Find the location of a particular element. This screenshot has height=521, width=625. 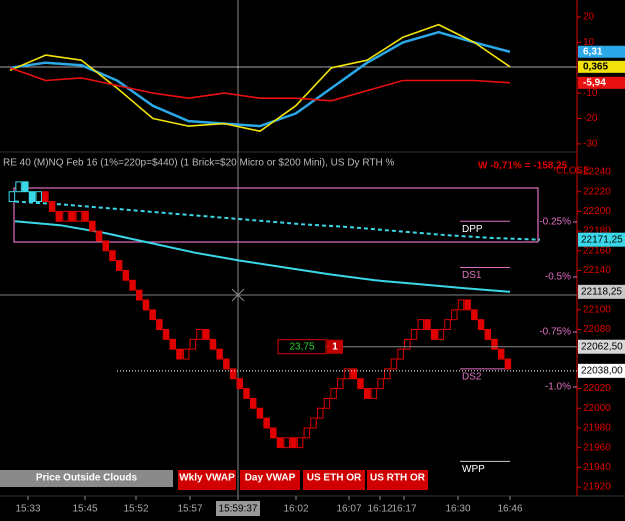

toolbar-button-label: US ETH OR is located at coordinates (334, 478).